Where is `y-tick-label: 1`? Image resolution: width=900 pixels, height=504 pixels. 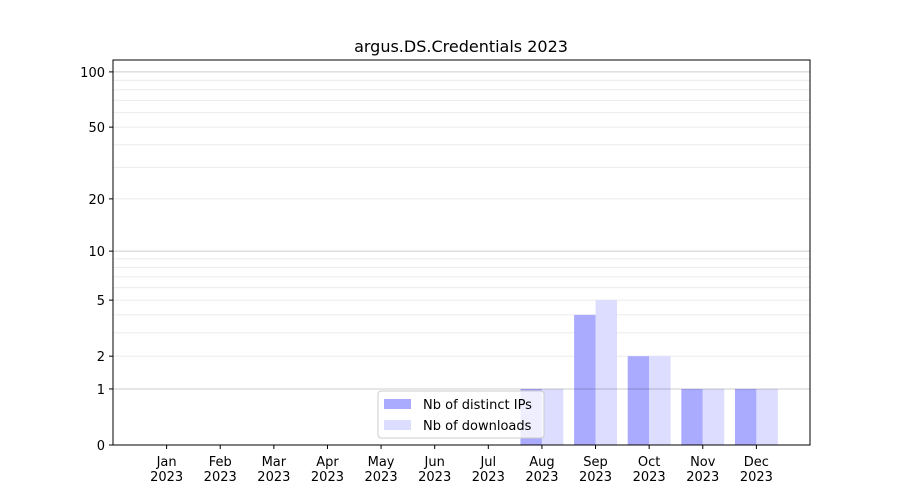
y-tick-label: 1 is located at coordinates (101, 390).